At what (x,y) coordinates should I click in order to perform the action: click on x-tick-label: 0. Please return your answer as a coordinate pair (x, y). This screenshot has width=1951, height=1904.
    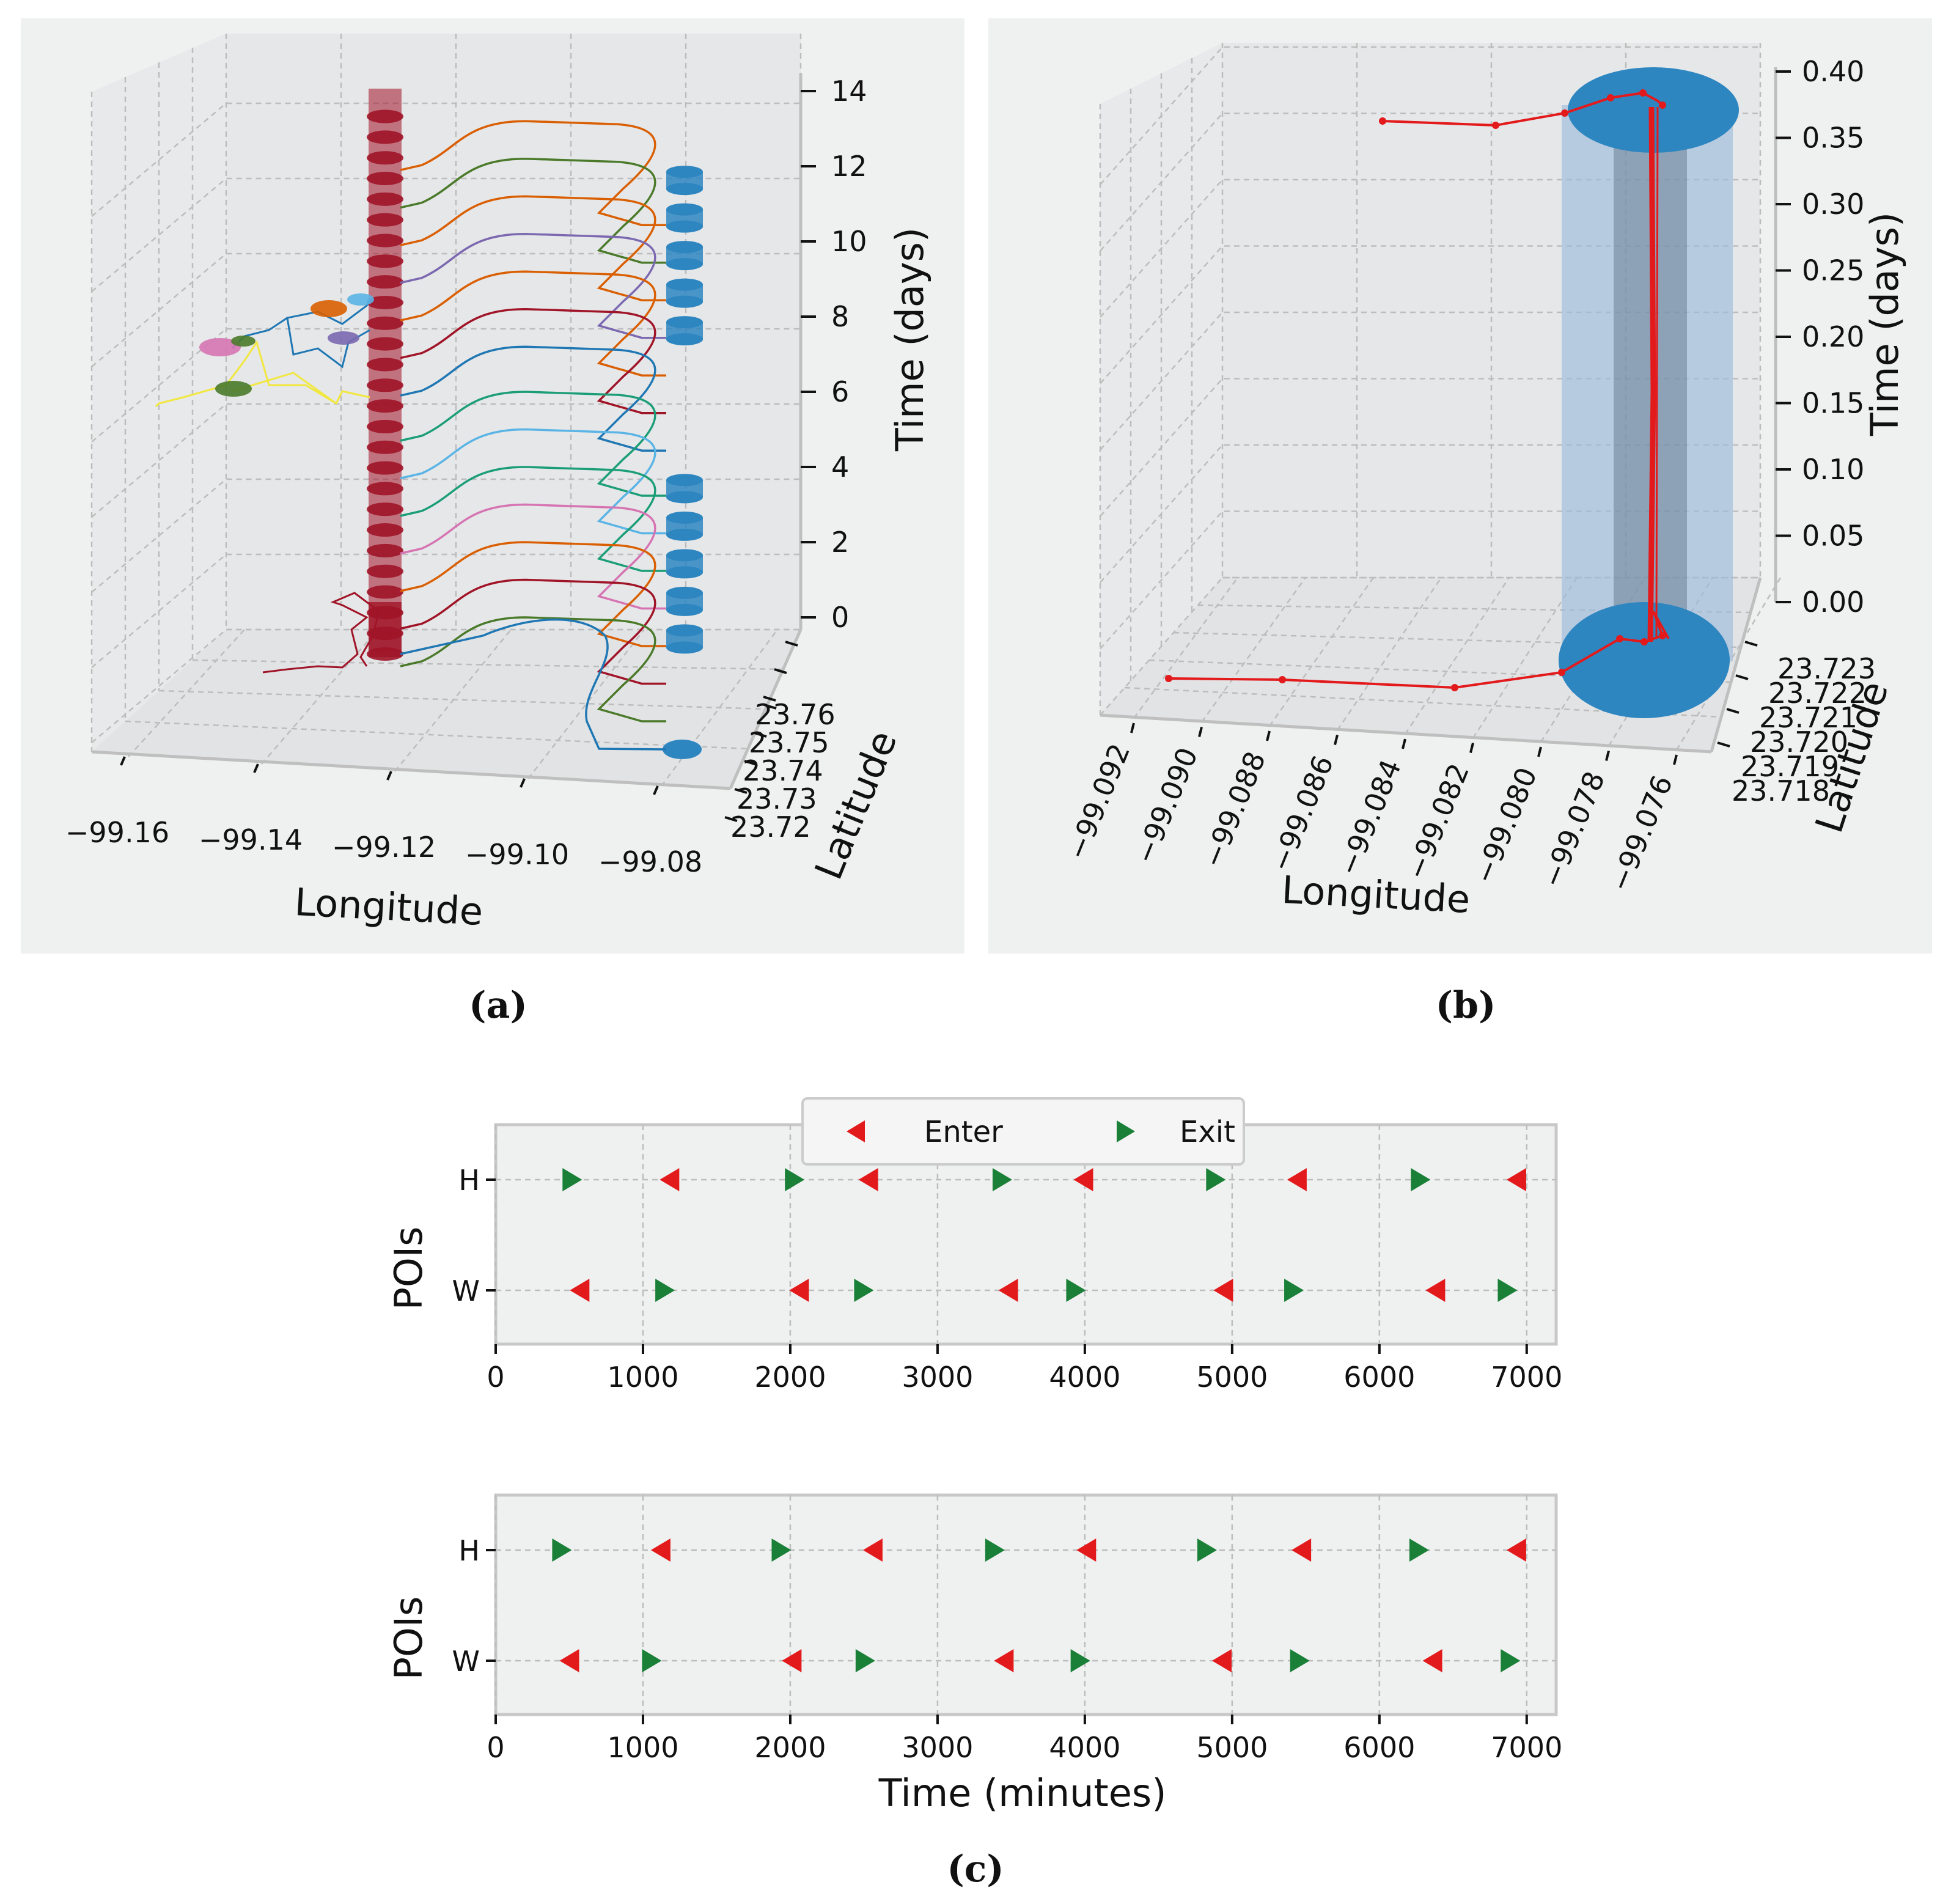
    Looking at the image, I should click on (495, 1747).